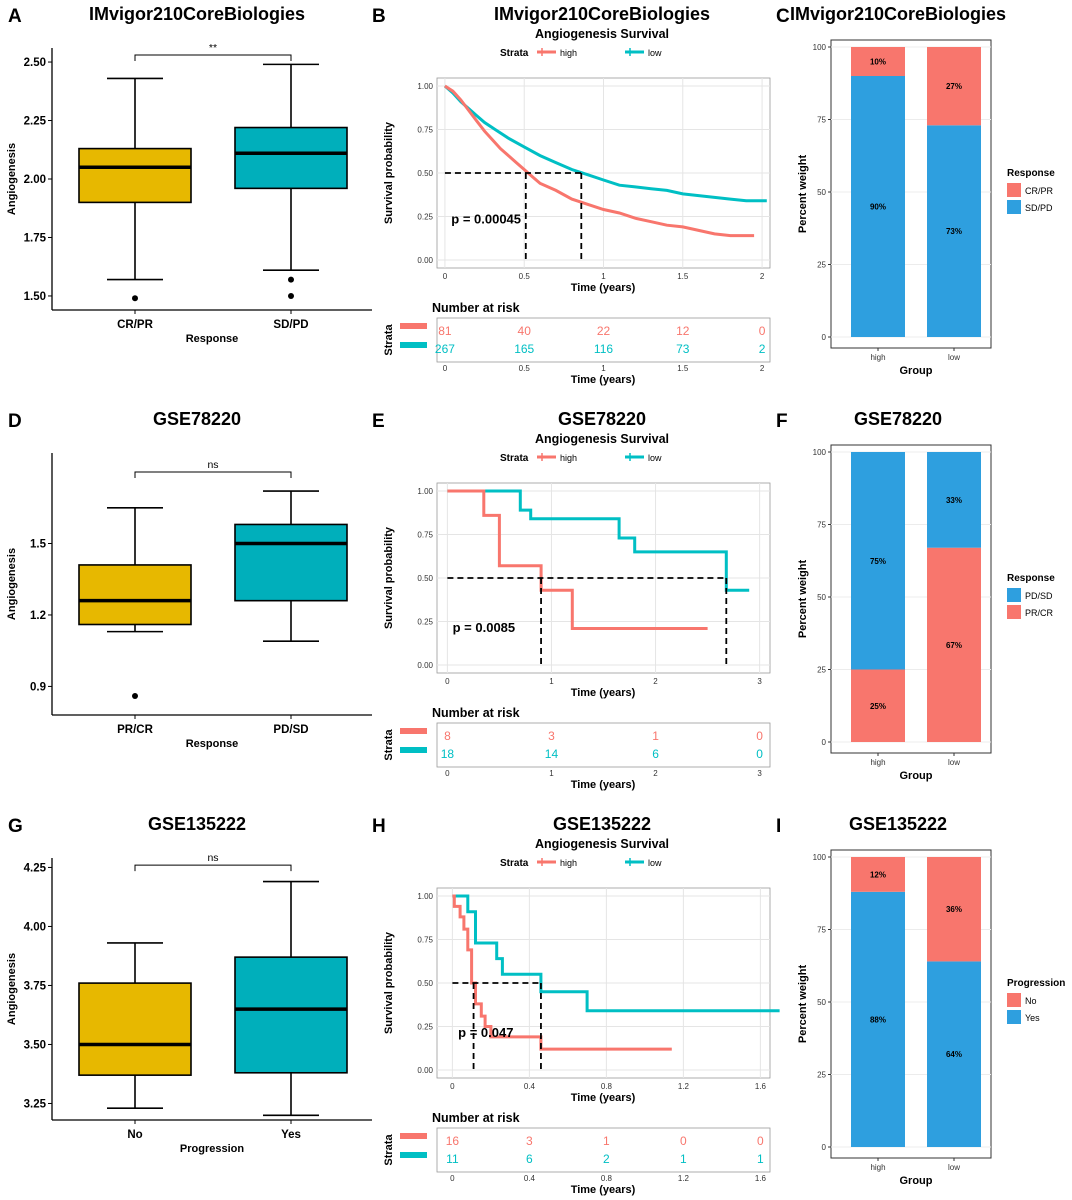  I want to click on bar-legend-title: Progression, so click(1036, 983).